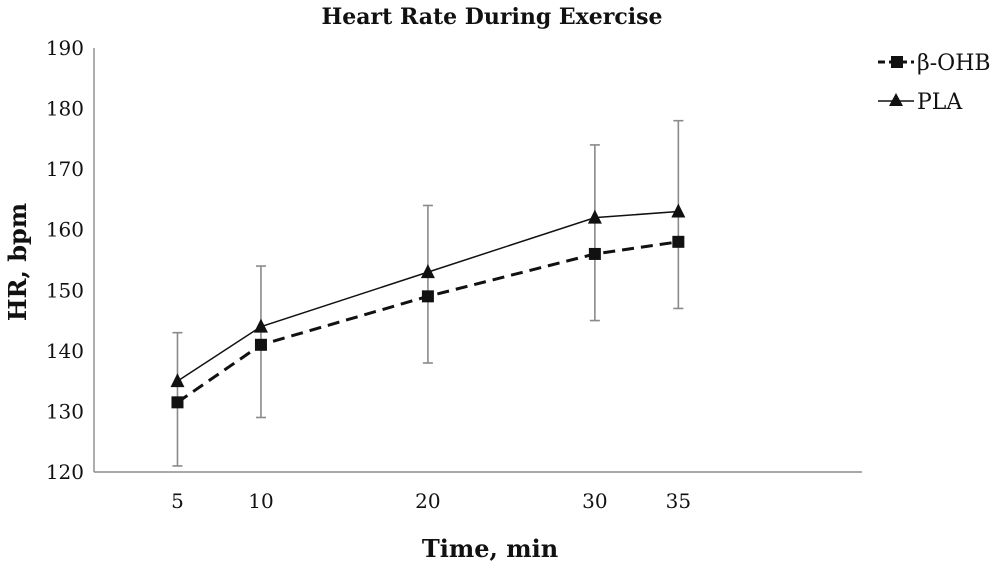 This screenshot has width=1000, height=568. What do you see at coordinates (897, 62) in the screenshot?
I see `legend-square-marker-icon` at bounding box center [897, 62].